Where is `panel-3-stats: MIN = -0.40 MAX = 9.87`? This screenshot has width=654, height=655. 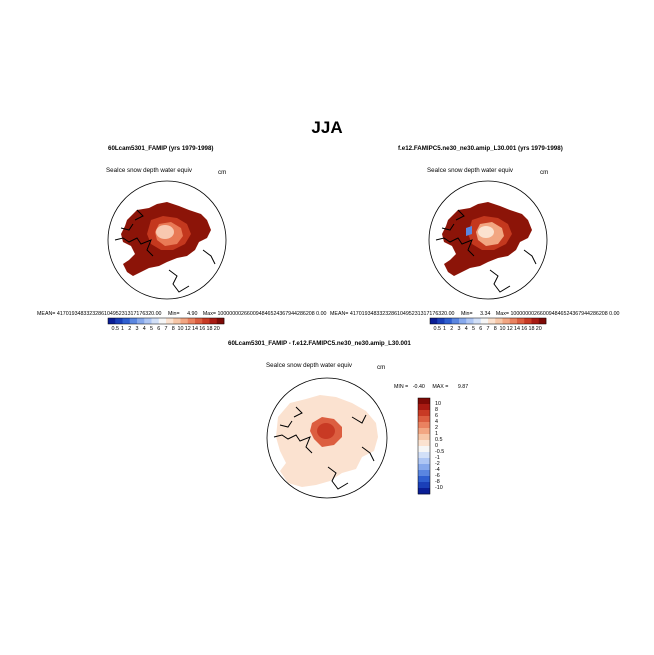 panel-3-stats: MIN = -0.40 MAX = 9.87 is located at coordinates (431, 387).